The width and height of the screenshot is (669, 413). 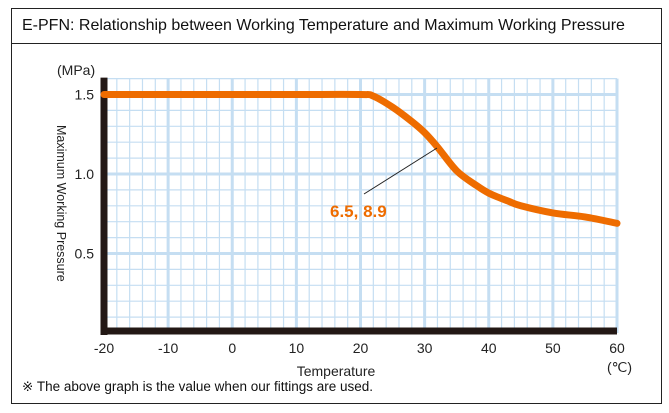 I want to click on x-tick-label: 0, so click(x=232, y=348).